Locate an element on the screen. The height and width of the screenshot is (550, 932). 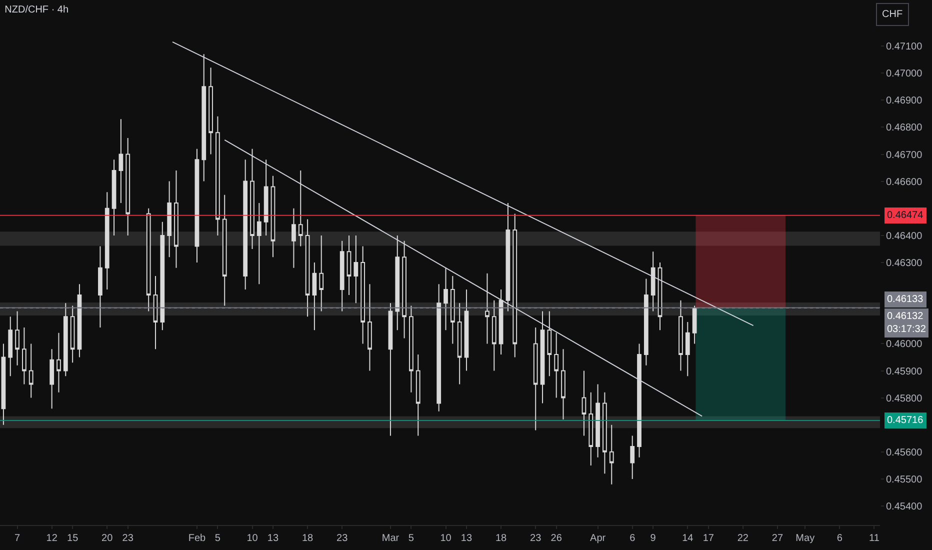
y-tick-label: 0.45800 is located at coordinates (904, 398).